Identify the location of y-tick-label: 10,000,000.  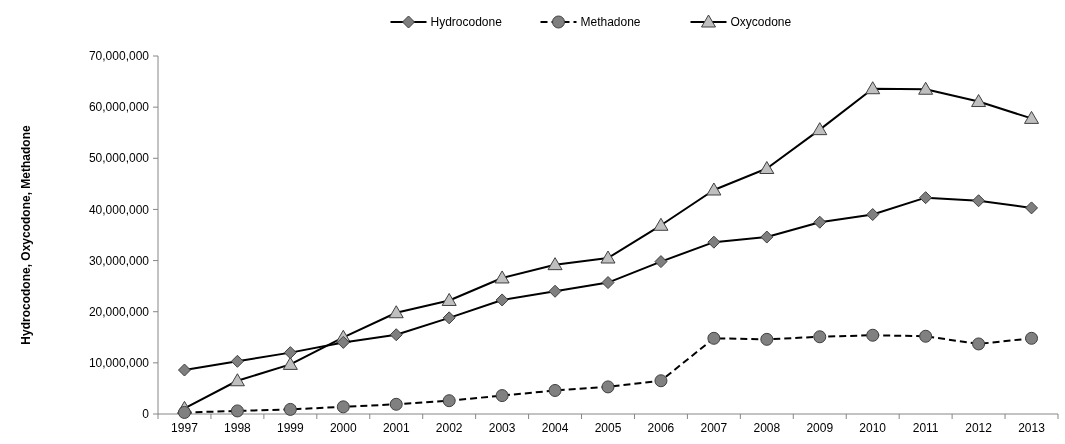
(119, 363).